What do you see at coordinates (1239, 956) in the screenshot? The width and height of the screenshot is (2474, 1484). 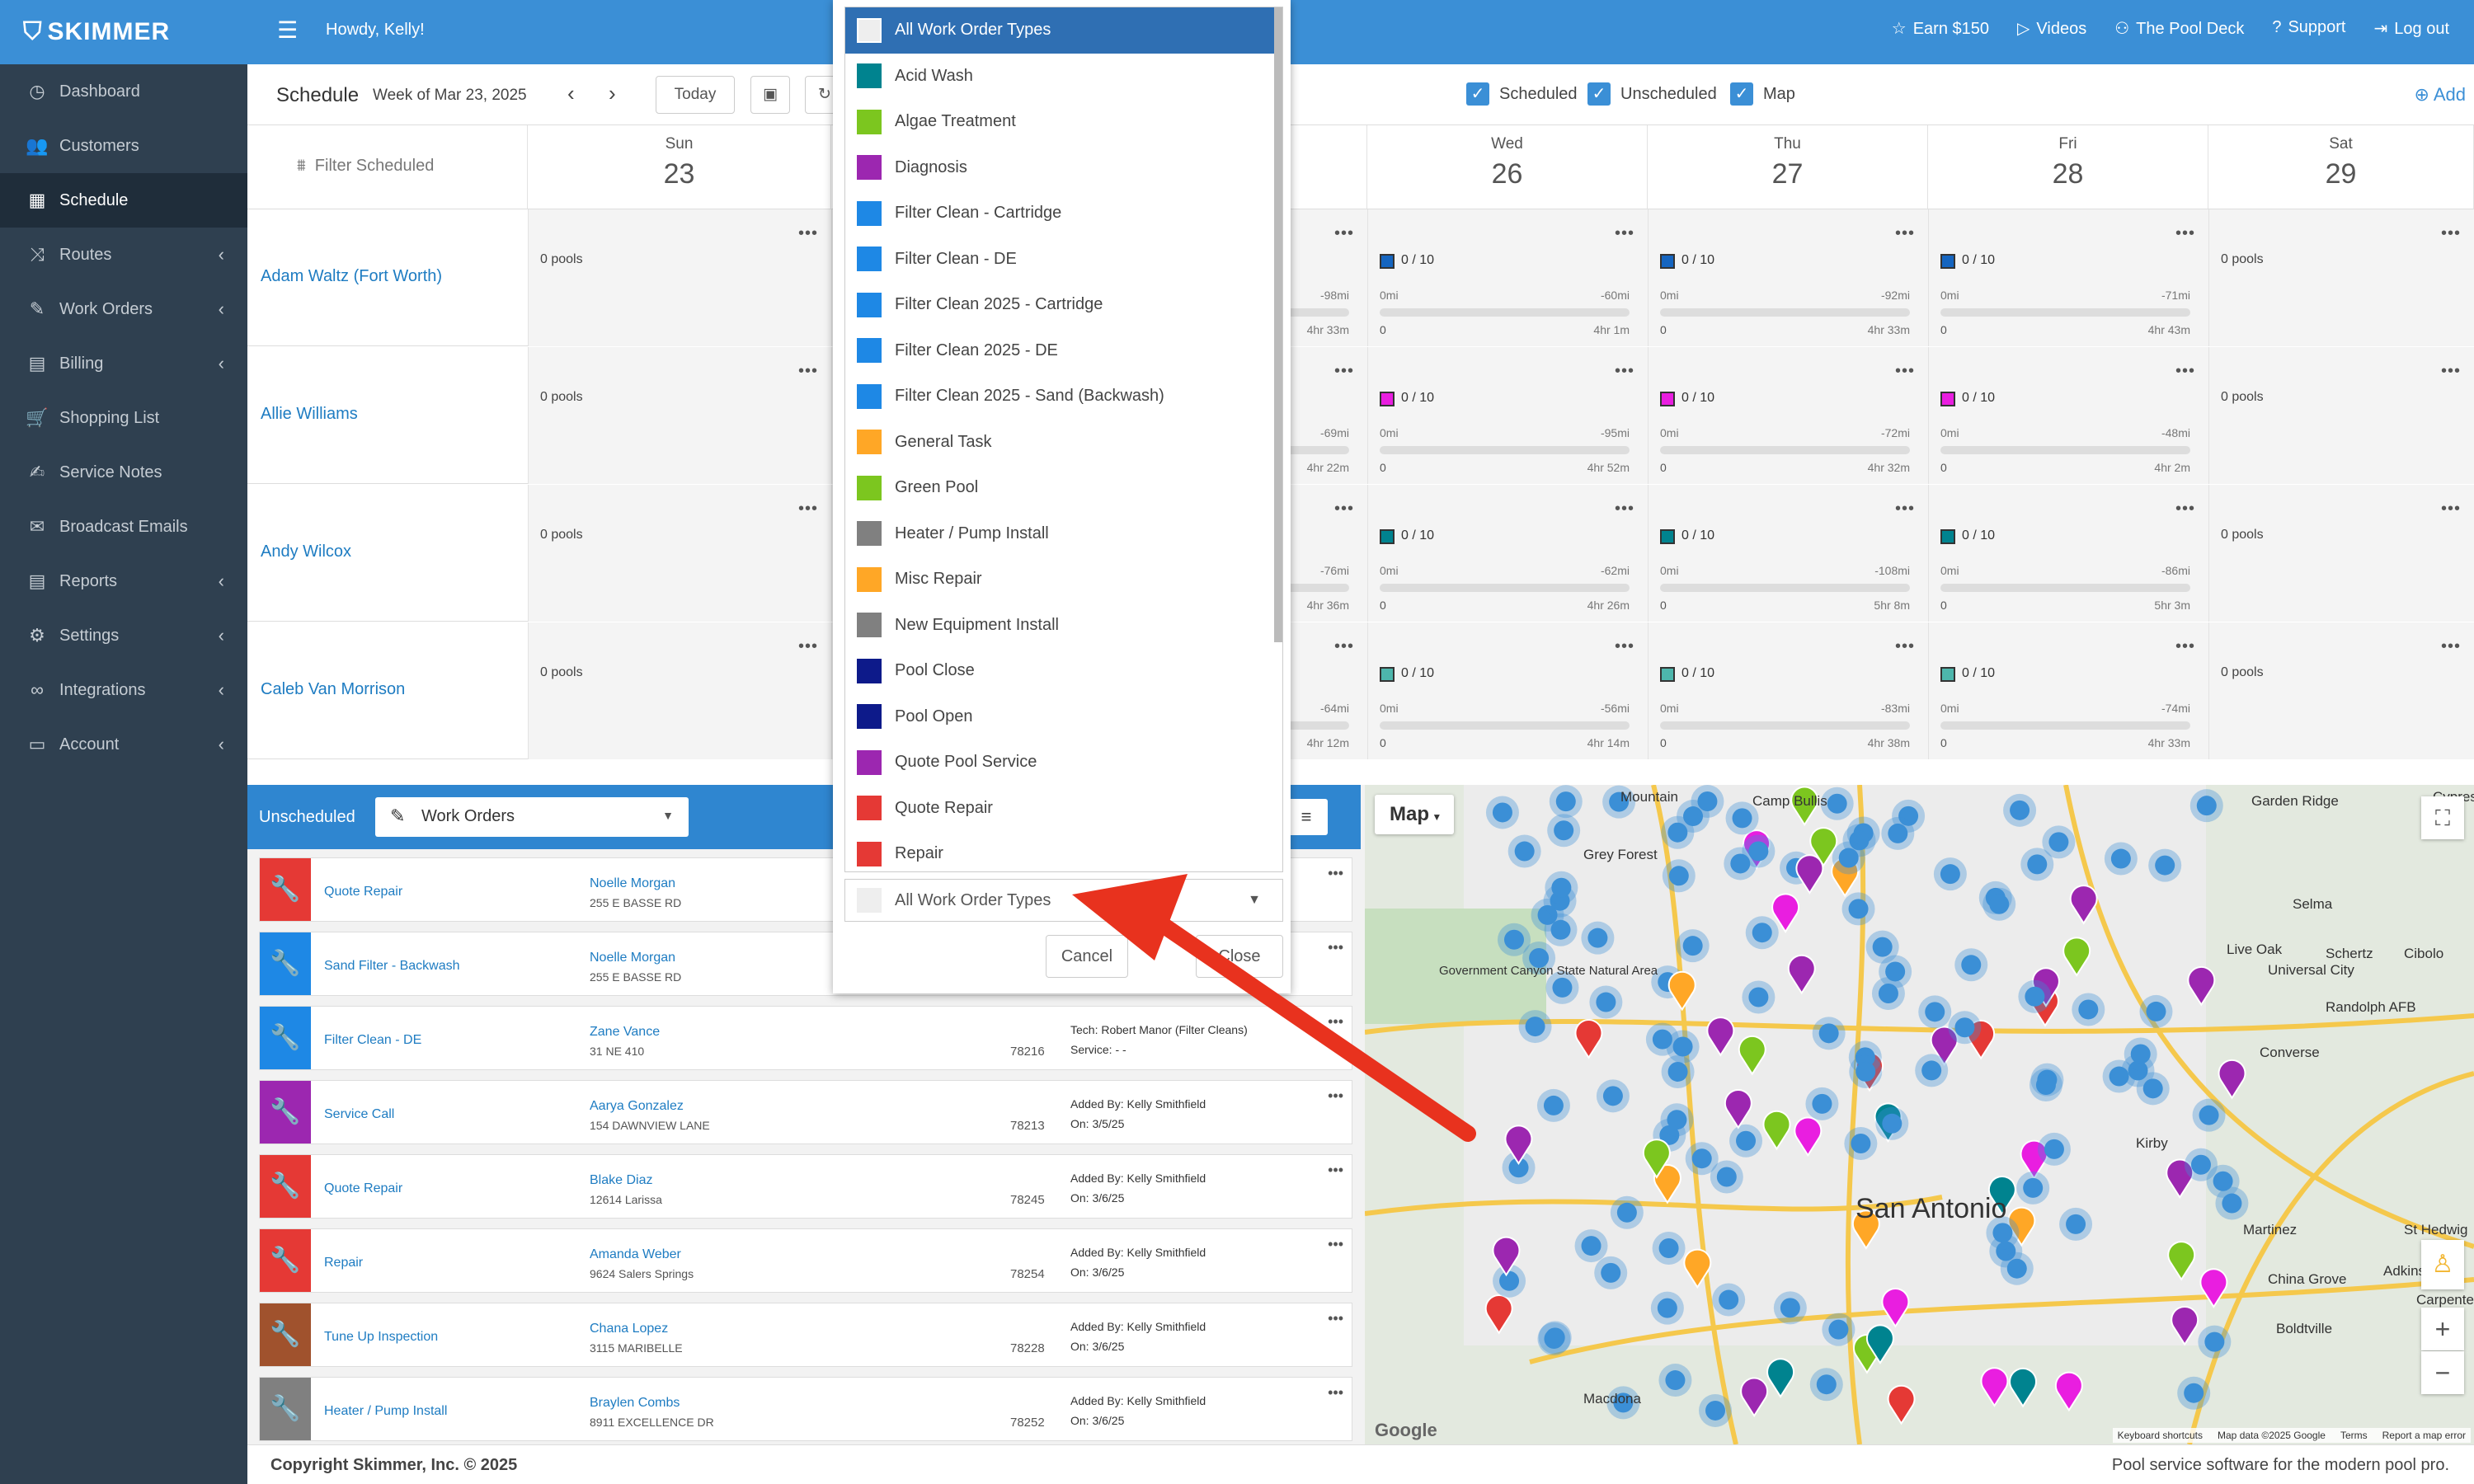 I see `close-button: Close` at bounding box center [1239, 956].